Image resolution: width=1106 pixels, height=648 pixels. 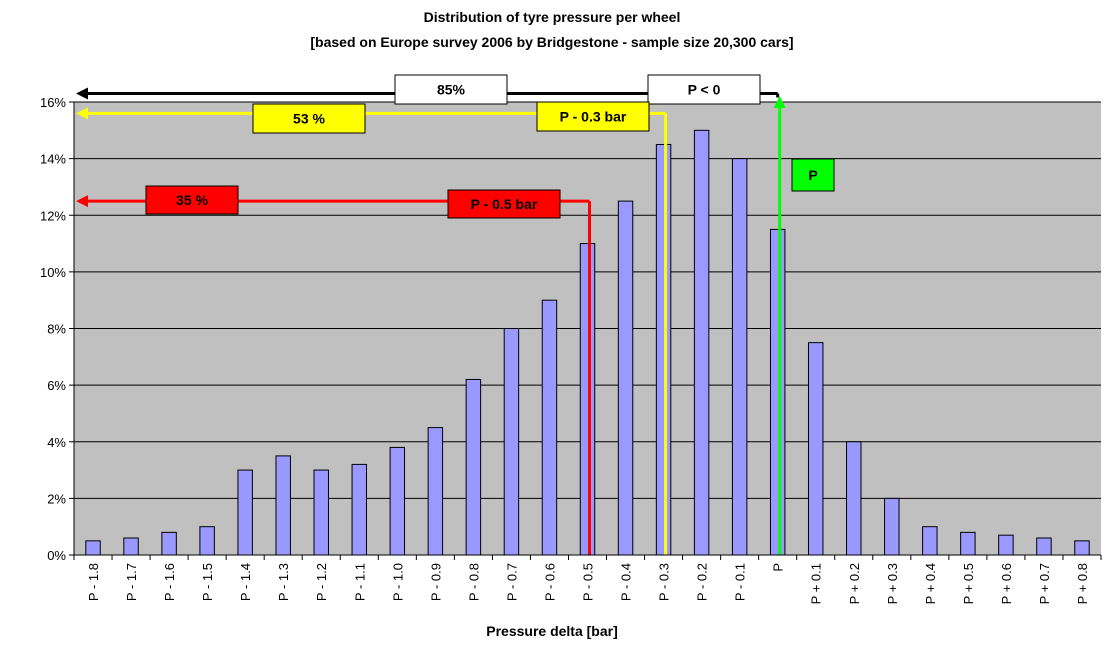 I want to click on x-tick-label: P + 0.7, so click(x=1044, y=583).